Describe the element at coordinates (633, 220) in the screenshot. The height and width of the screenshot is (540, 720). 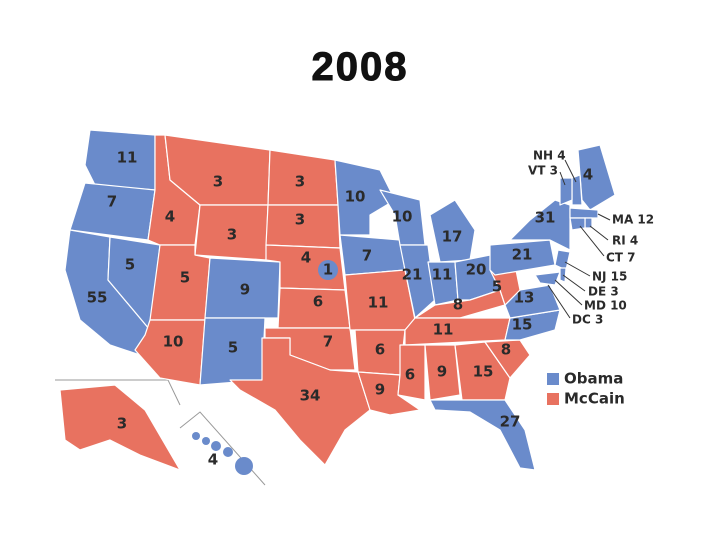
I see `state-callout: MA 12` at that location.